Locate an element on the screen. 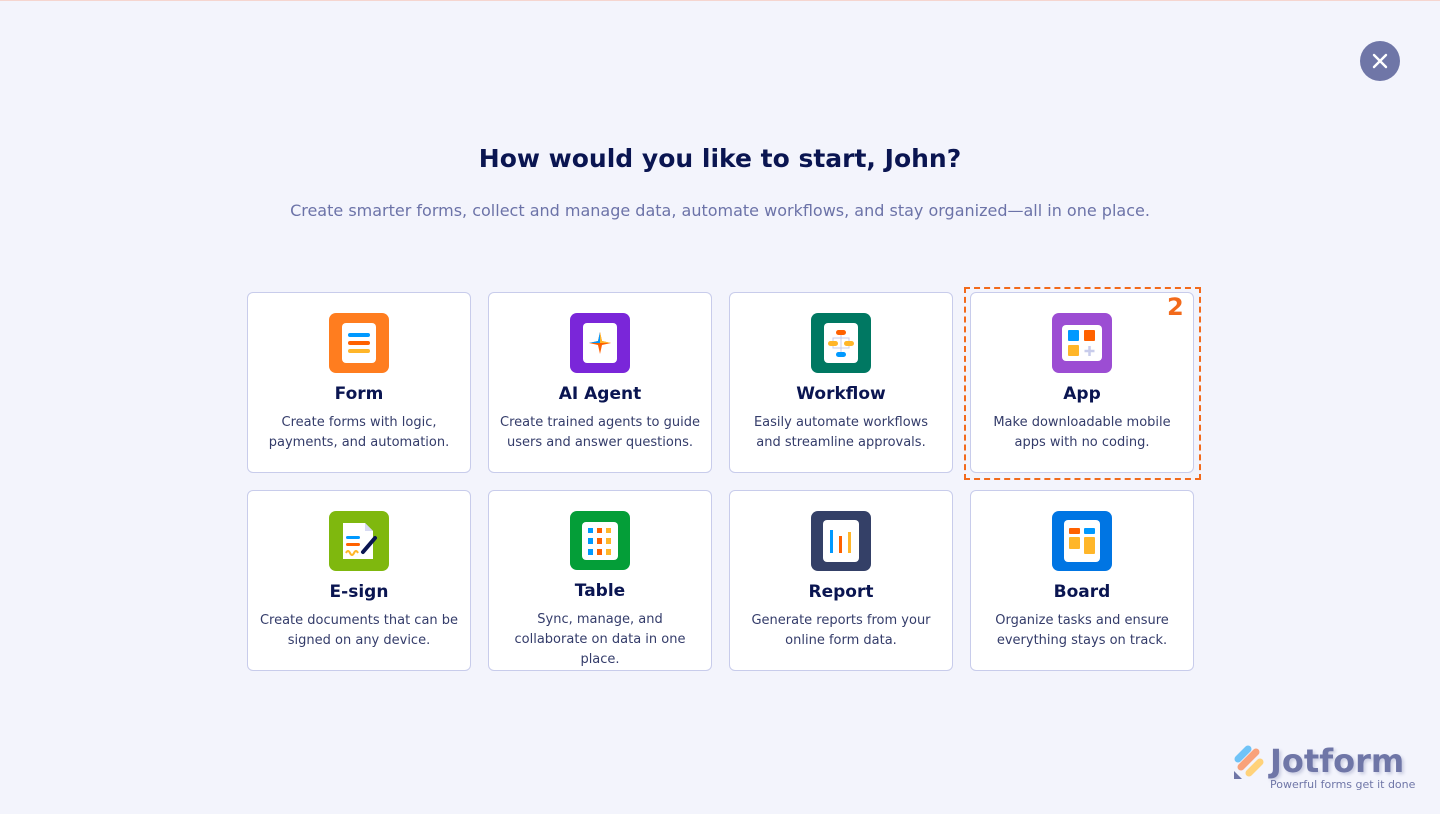 This screenshot has height=814, width=1440. card-title: App is located at coordinates (1082, 394).